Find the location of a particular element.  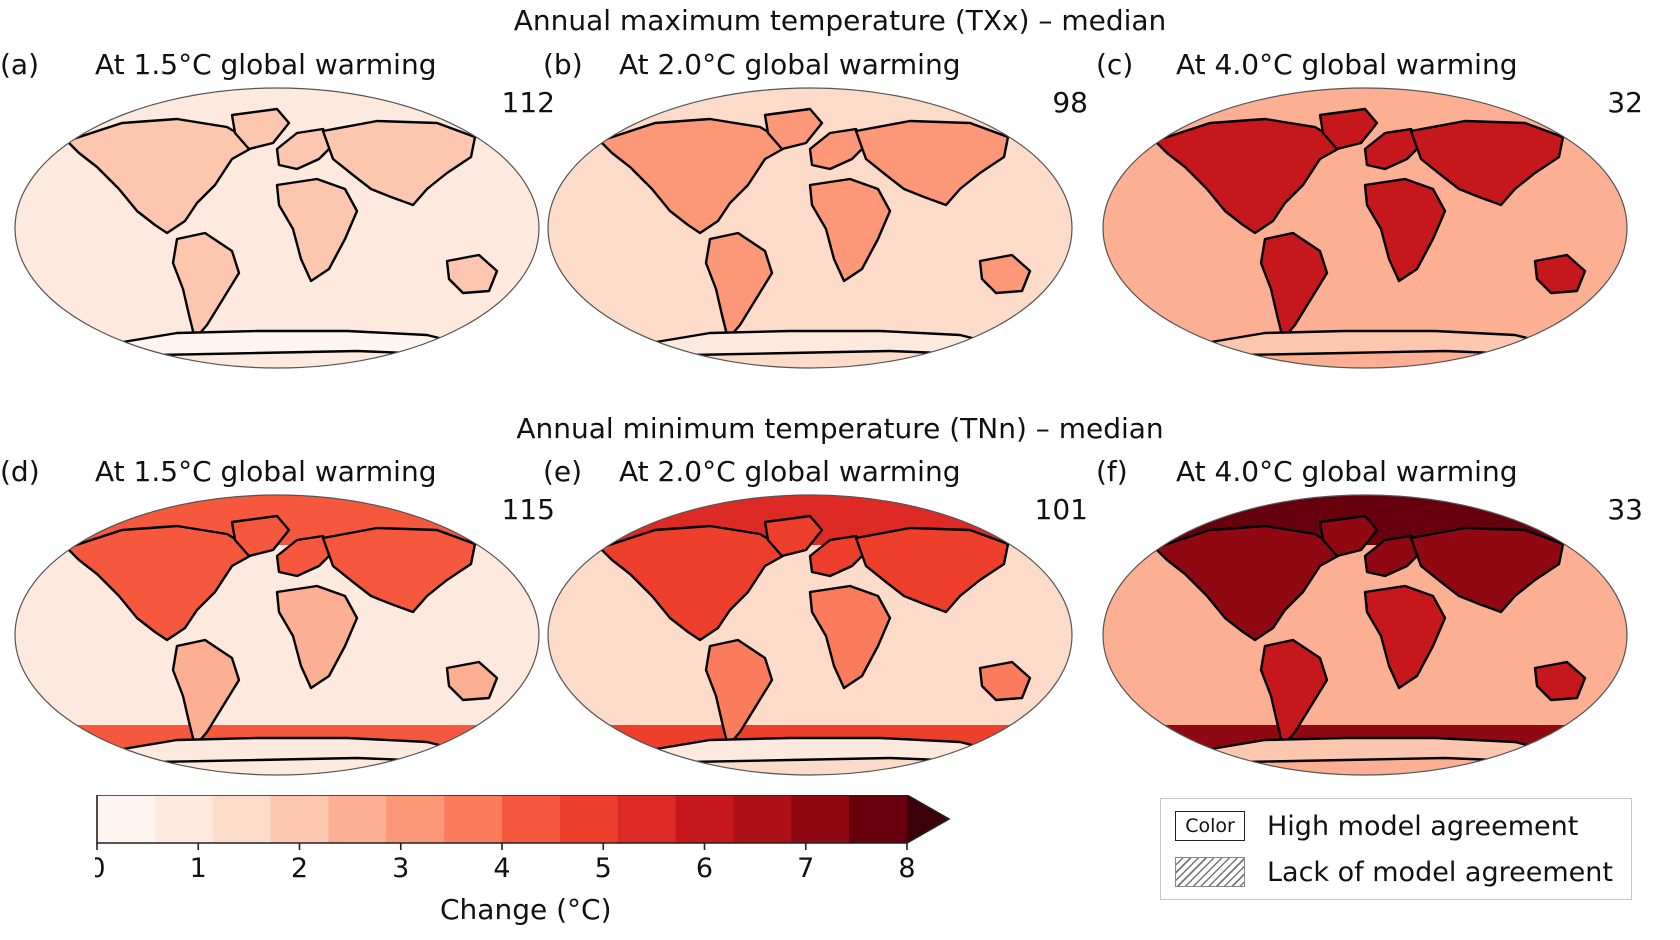

colorbar-tick-label: 0 is located at coordinates (100, 868).